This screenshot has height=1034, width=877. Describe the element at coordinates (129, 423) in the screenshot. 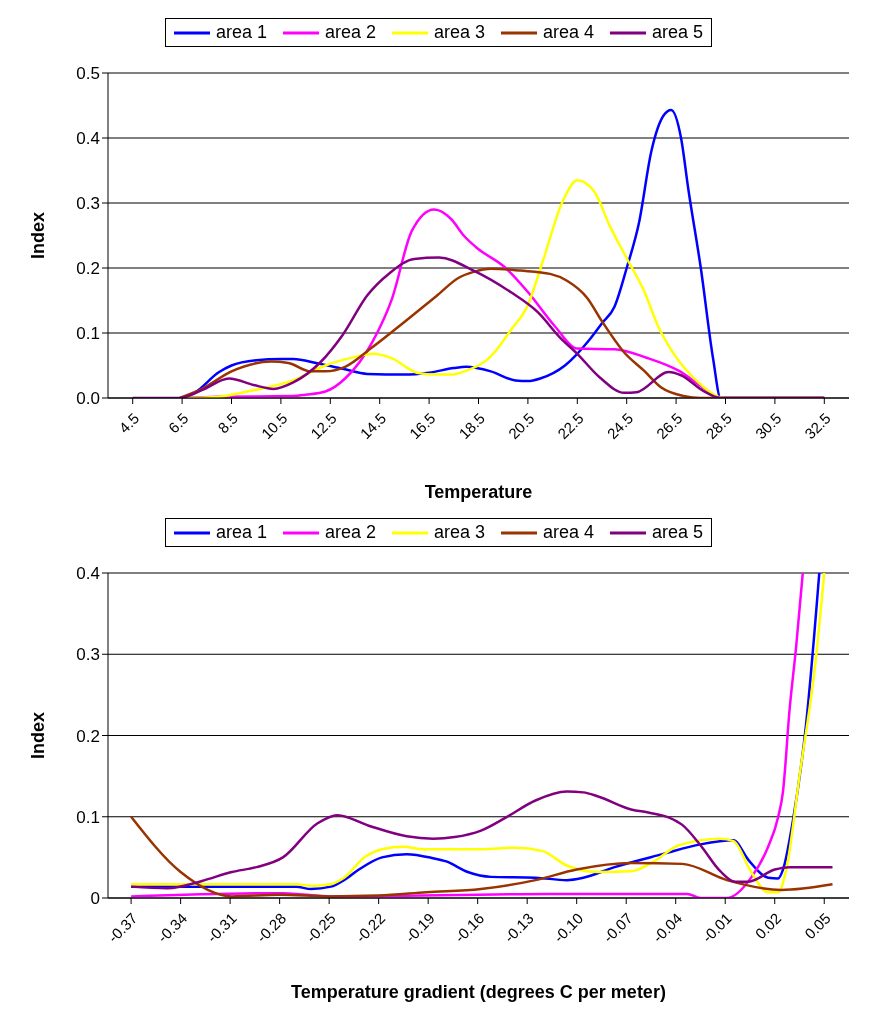

I see `x-tick-label: 4.5` at that location.